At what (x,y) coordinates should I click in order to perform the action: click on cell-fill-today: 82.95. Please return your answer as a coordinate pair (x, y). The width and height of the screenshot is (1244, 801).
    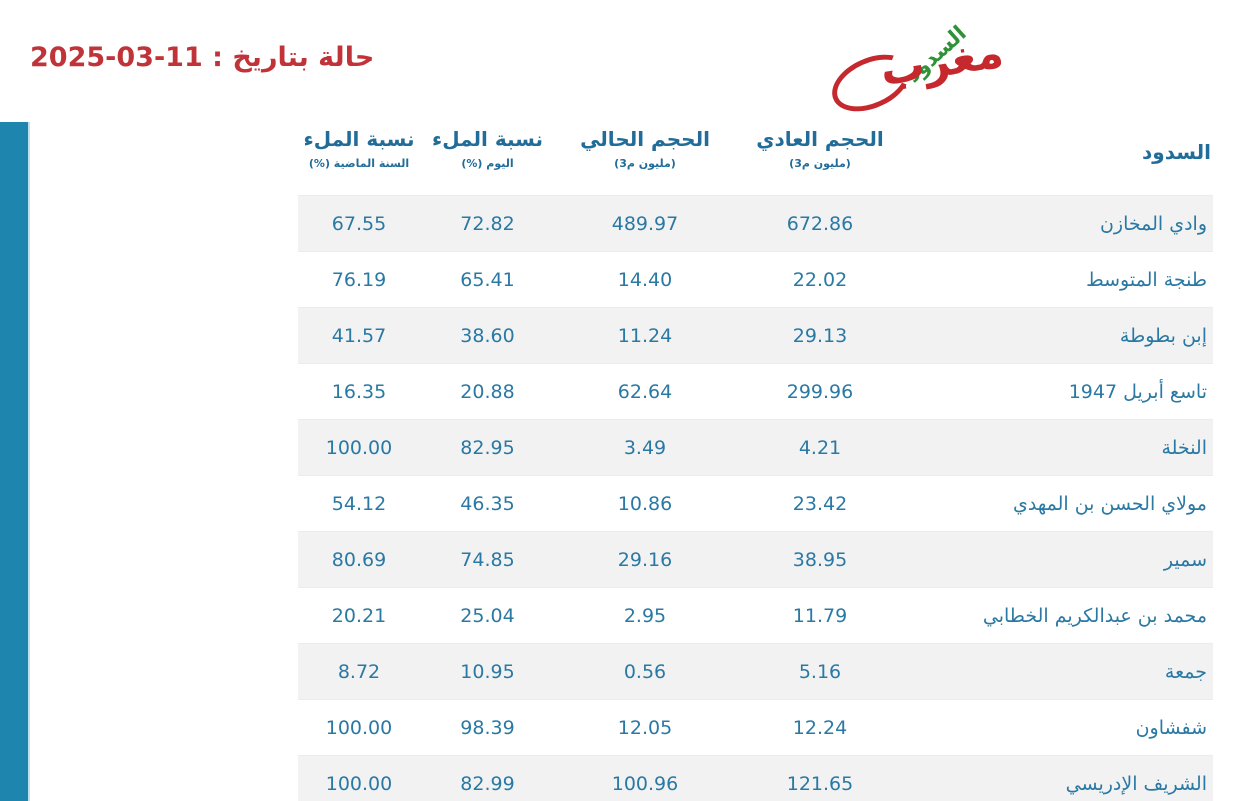
    Looking at the image, I should click on (487, 447).